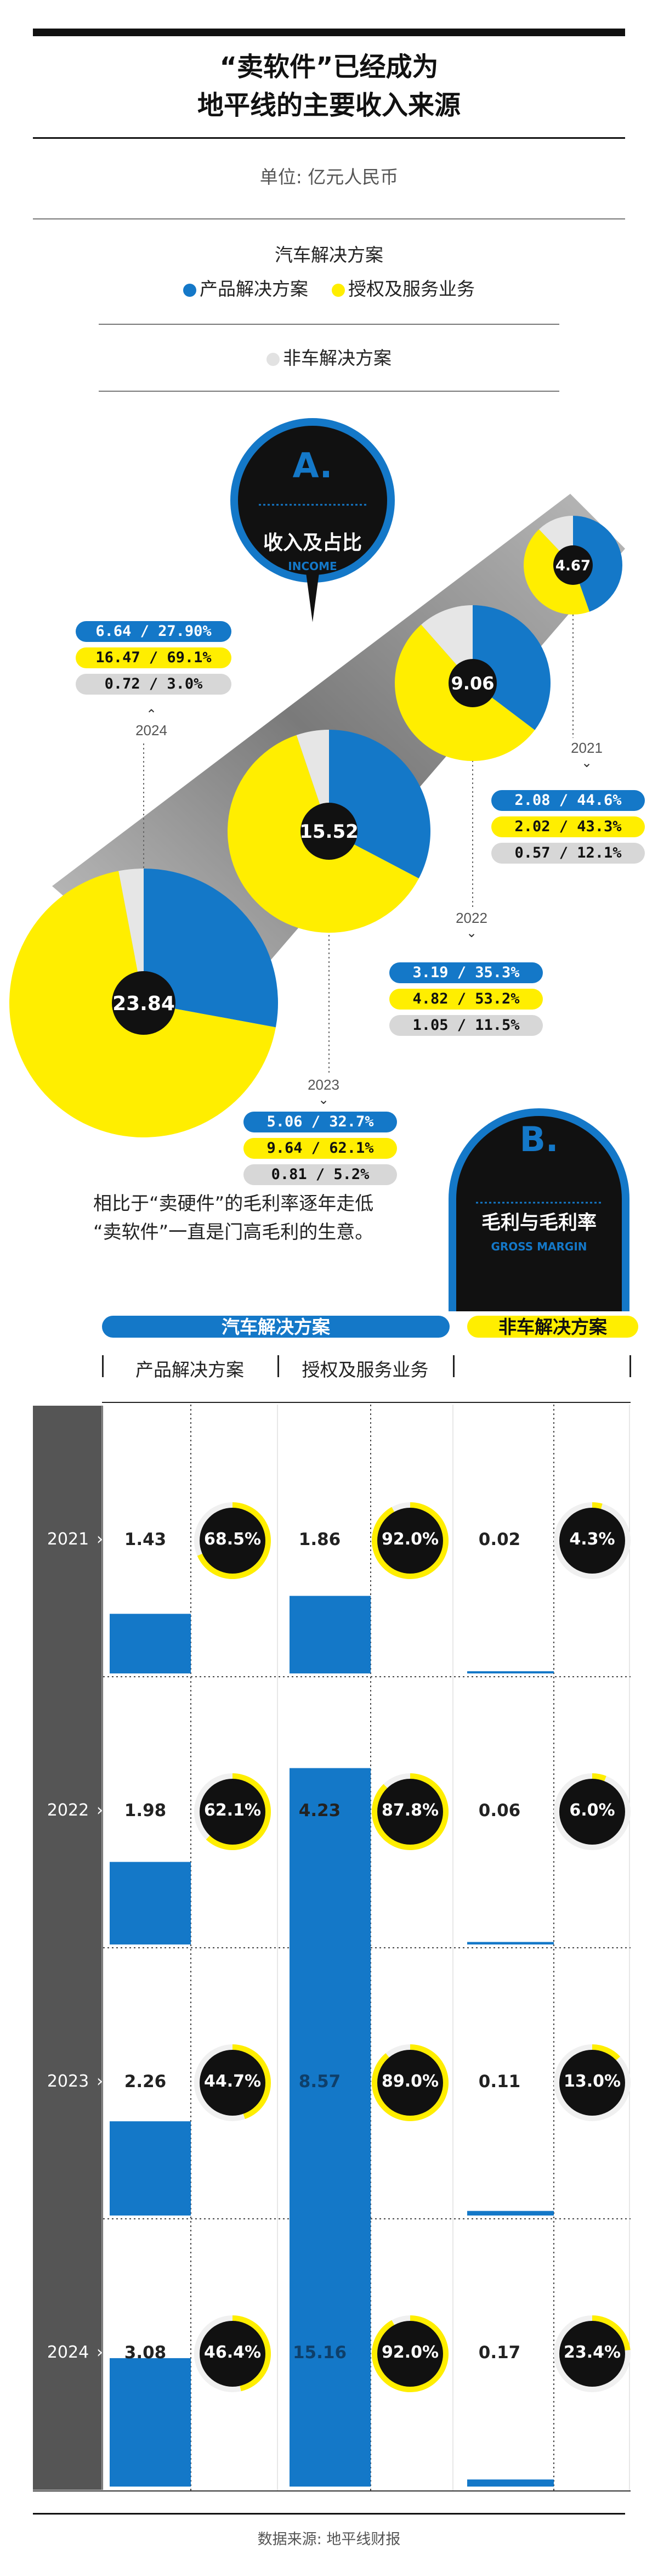 Image resolution: width=658 pixels, height=2576 pixels. Describe the element at coordinates (145, 1540) in the screenshot. I see `gross-profit-value: 1.43` at that location.